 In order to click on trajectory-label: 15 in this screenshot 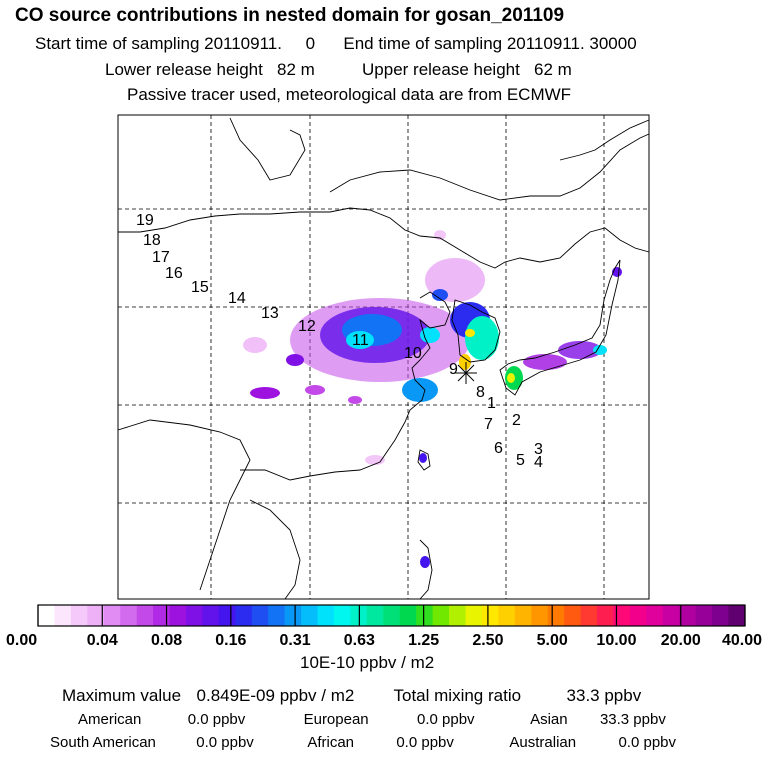, I will do `click(200, 287)`.